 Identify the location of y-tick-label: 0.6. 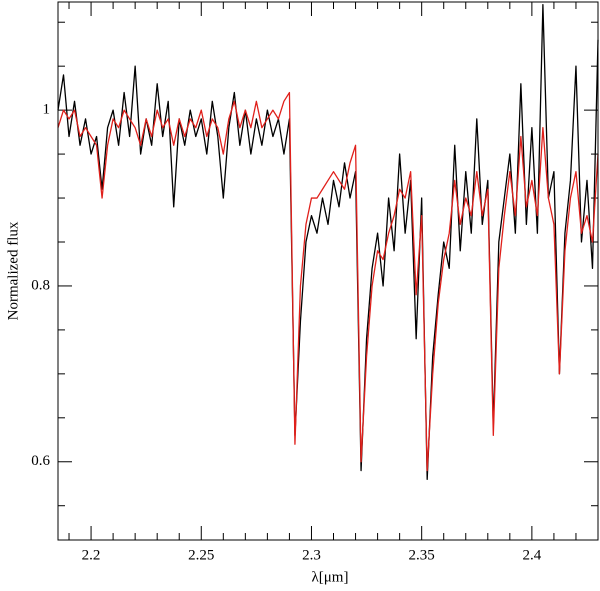
(40, 461).